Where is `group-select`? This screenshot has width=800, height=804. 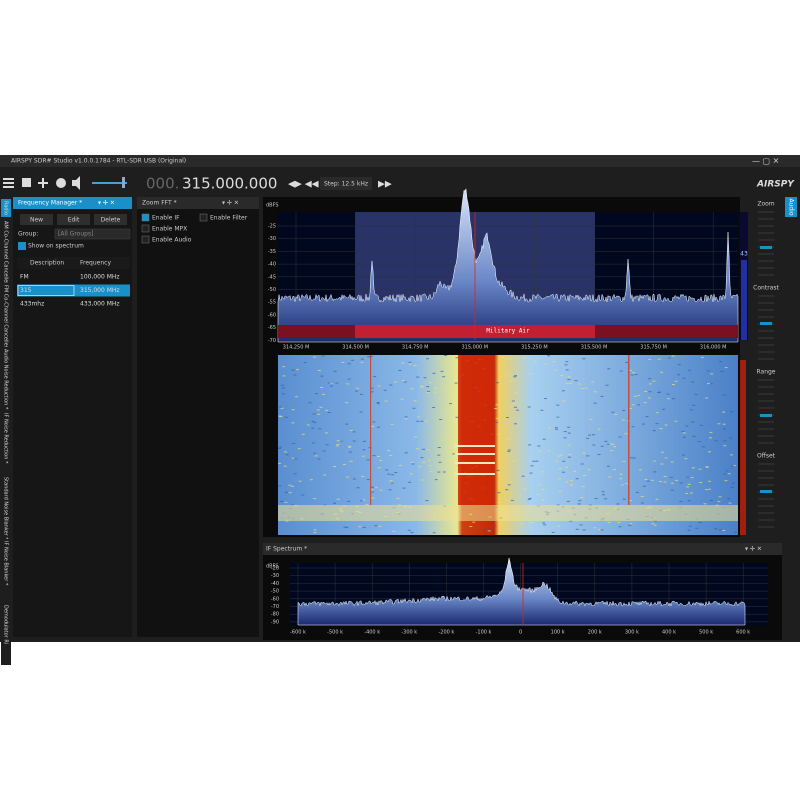 group-select is located at coordinates (92, 234).